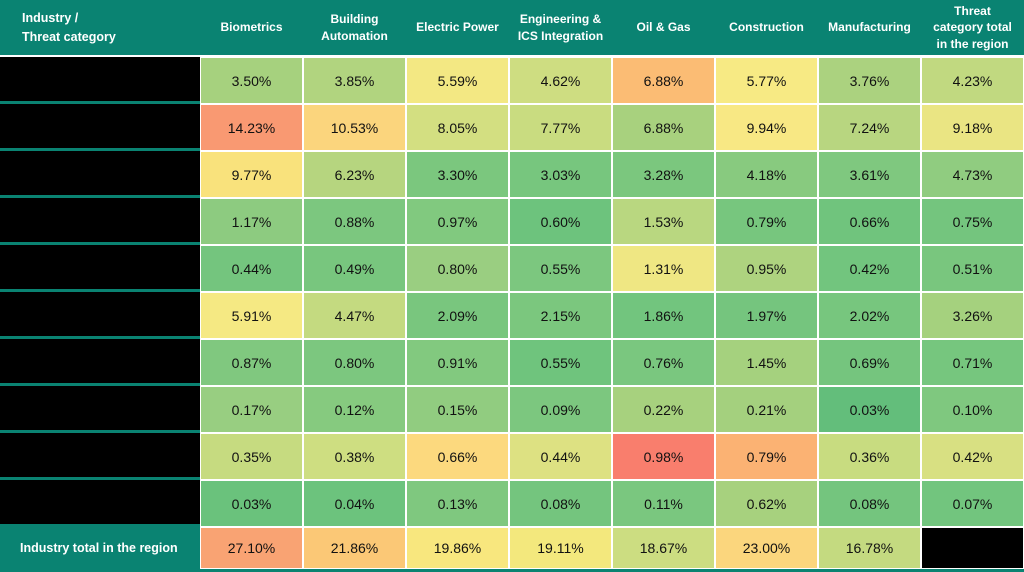 This screenshot has height=572, width=1024. Describe the element at coordinates (251, 221) in the screenshot. I see `heatmap-cell: 1.17%` at that location.